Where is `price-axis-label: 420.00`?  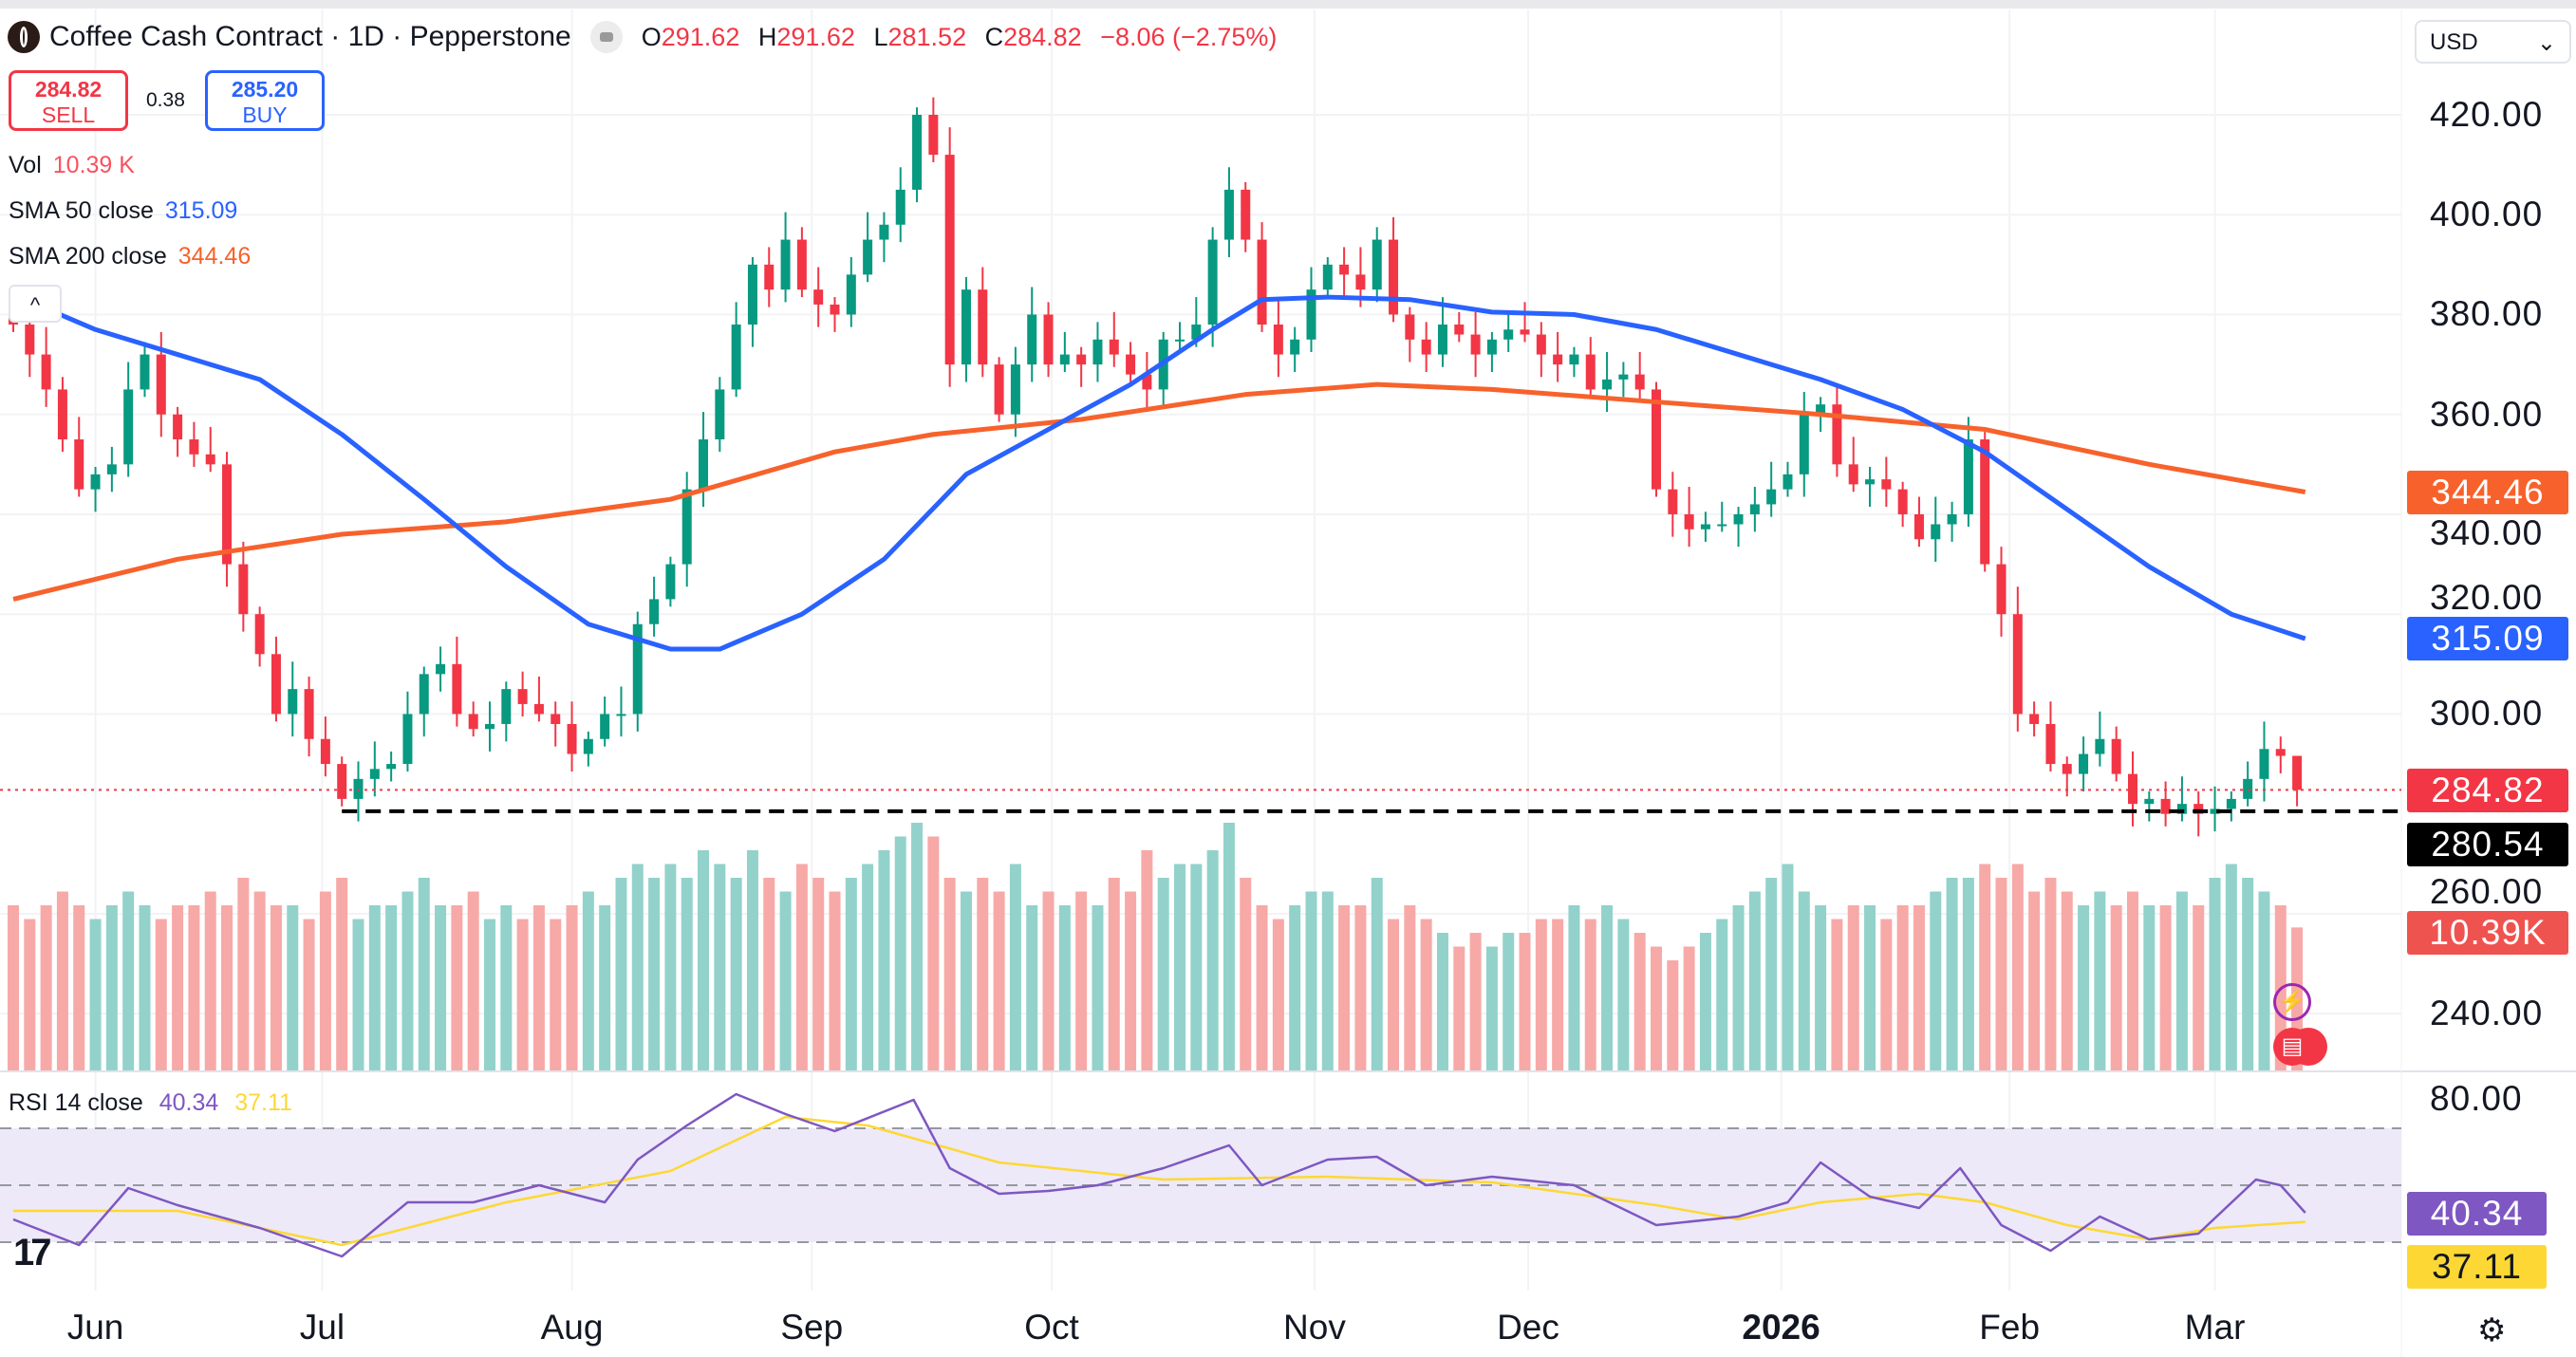
price-axis-label: 420.00 is located at coordinates (2487, 114).